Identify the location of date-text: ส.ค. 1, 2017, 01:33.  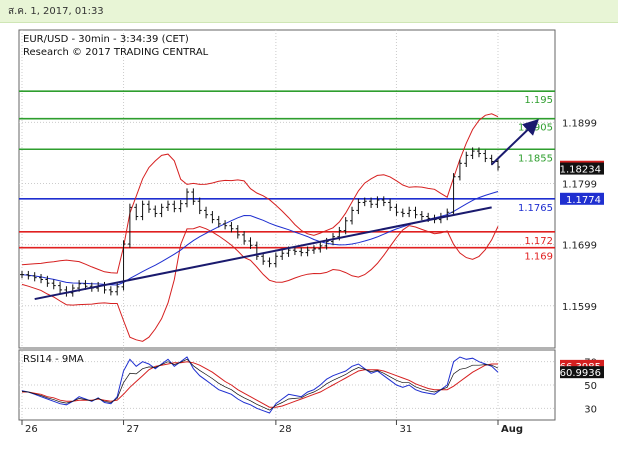
(56, 11).